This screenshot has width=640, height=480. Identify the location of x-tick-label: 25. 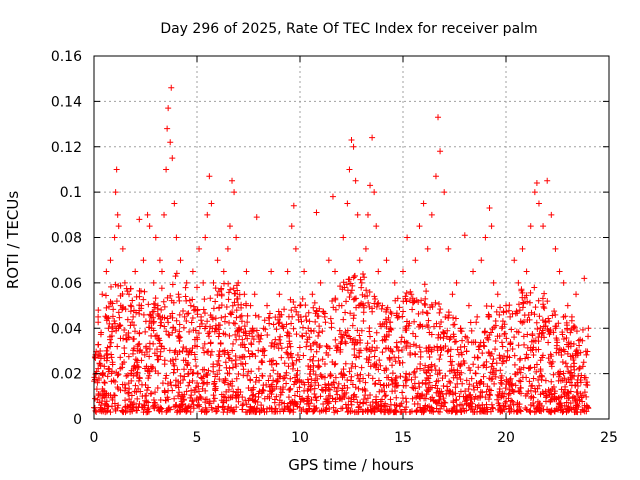
(609, 438).